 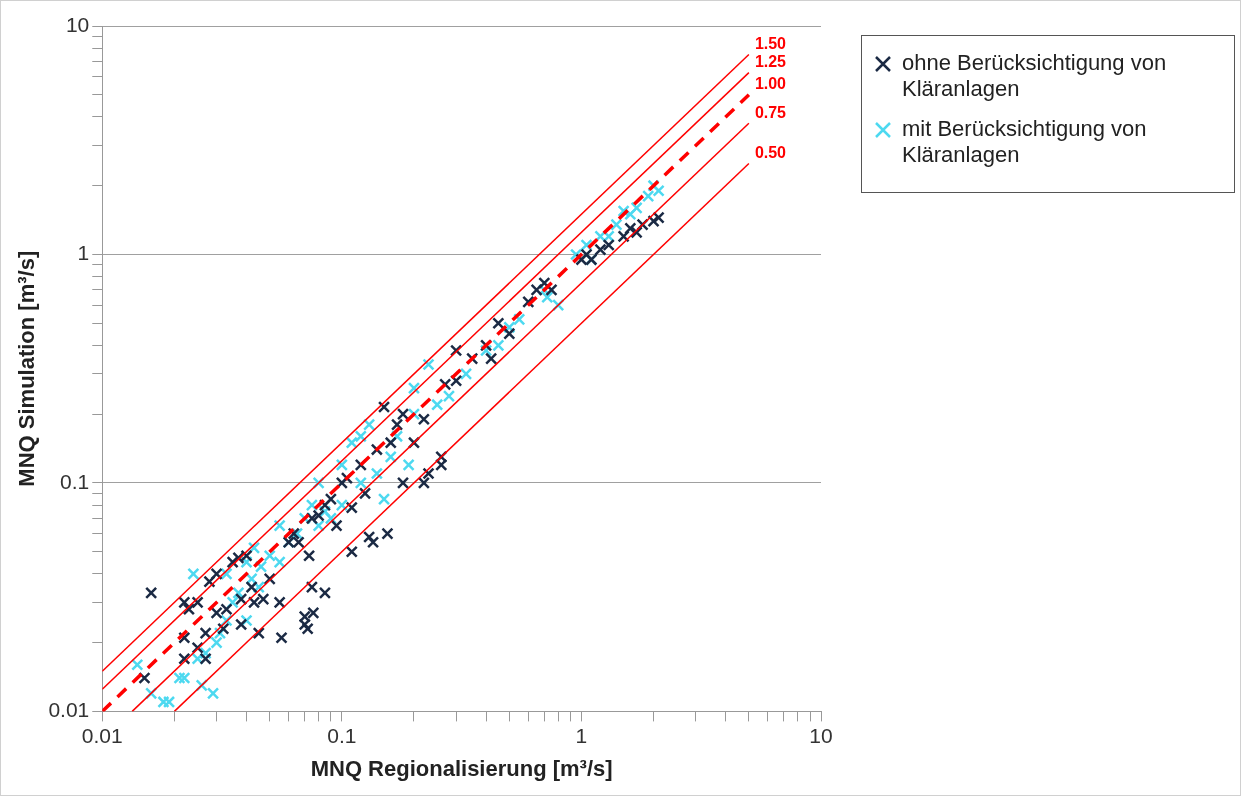 I want to click on legend-label: mit Berücksichtigung von Kläranlagen, so click(x=1025, y=142).